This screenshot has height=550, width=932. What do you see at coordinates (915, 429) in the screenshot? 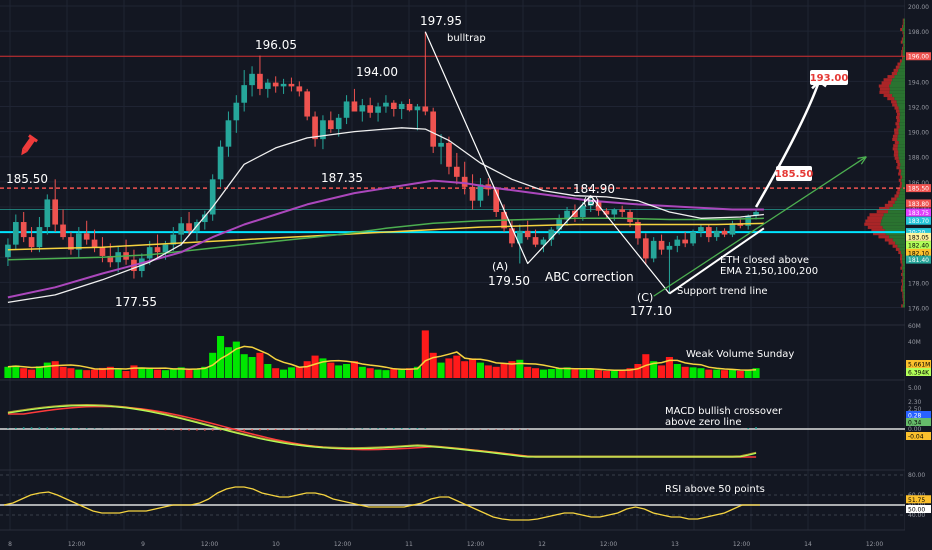
I see `macd-tick-label: 0.00` at bounding box center [915, 429].